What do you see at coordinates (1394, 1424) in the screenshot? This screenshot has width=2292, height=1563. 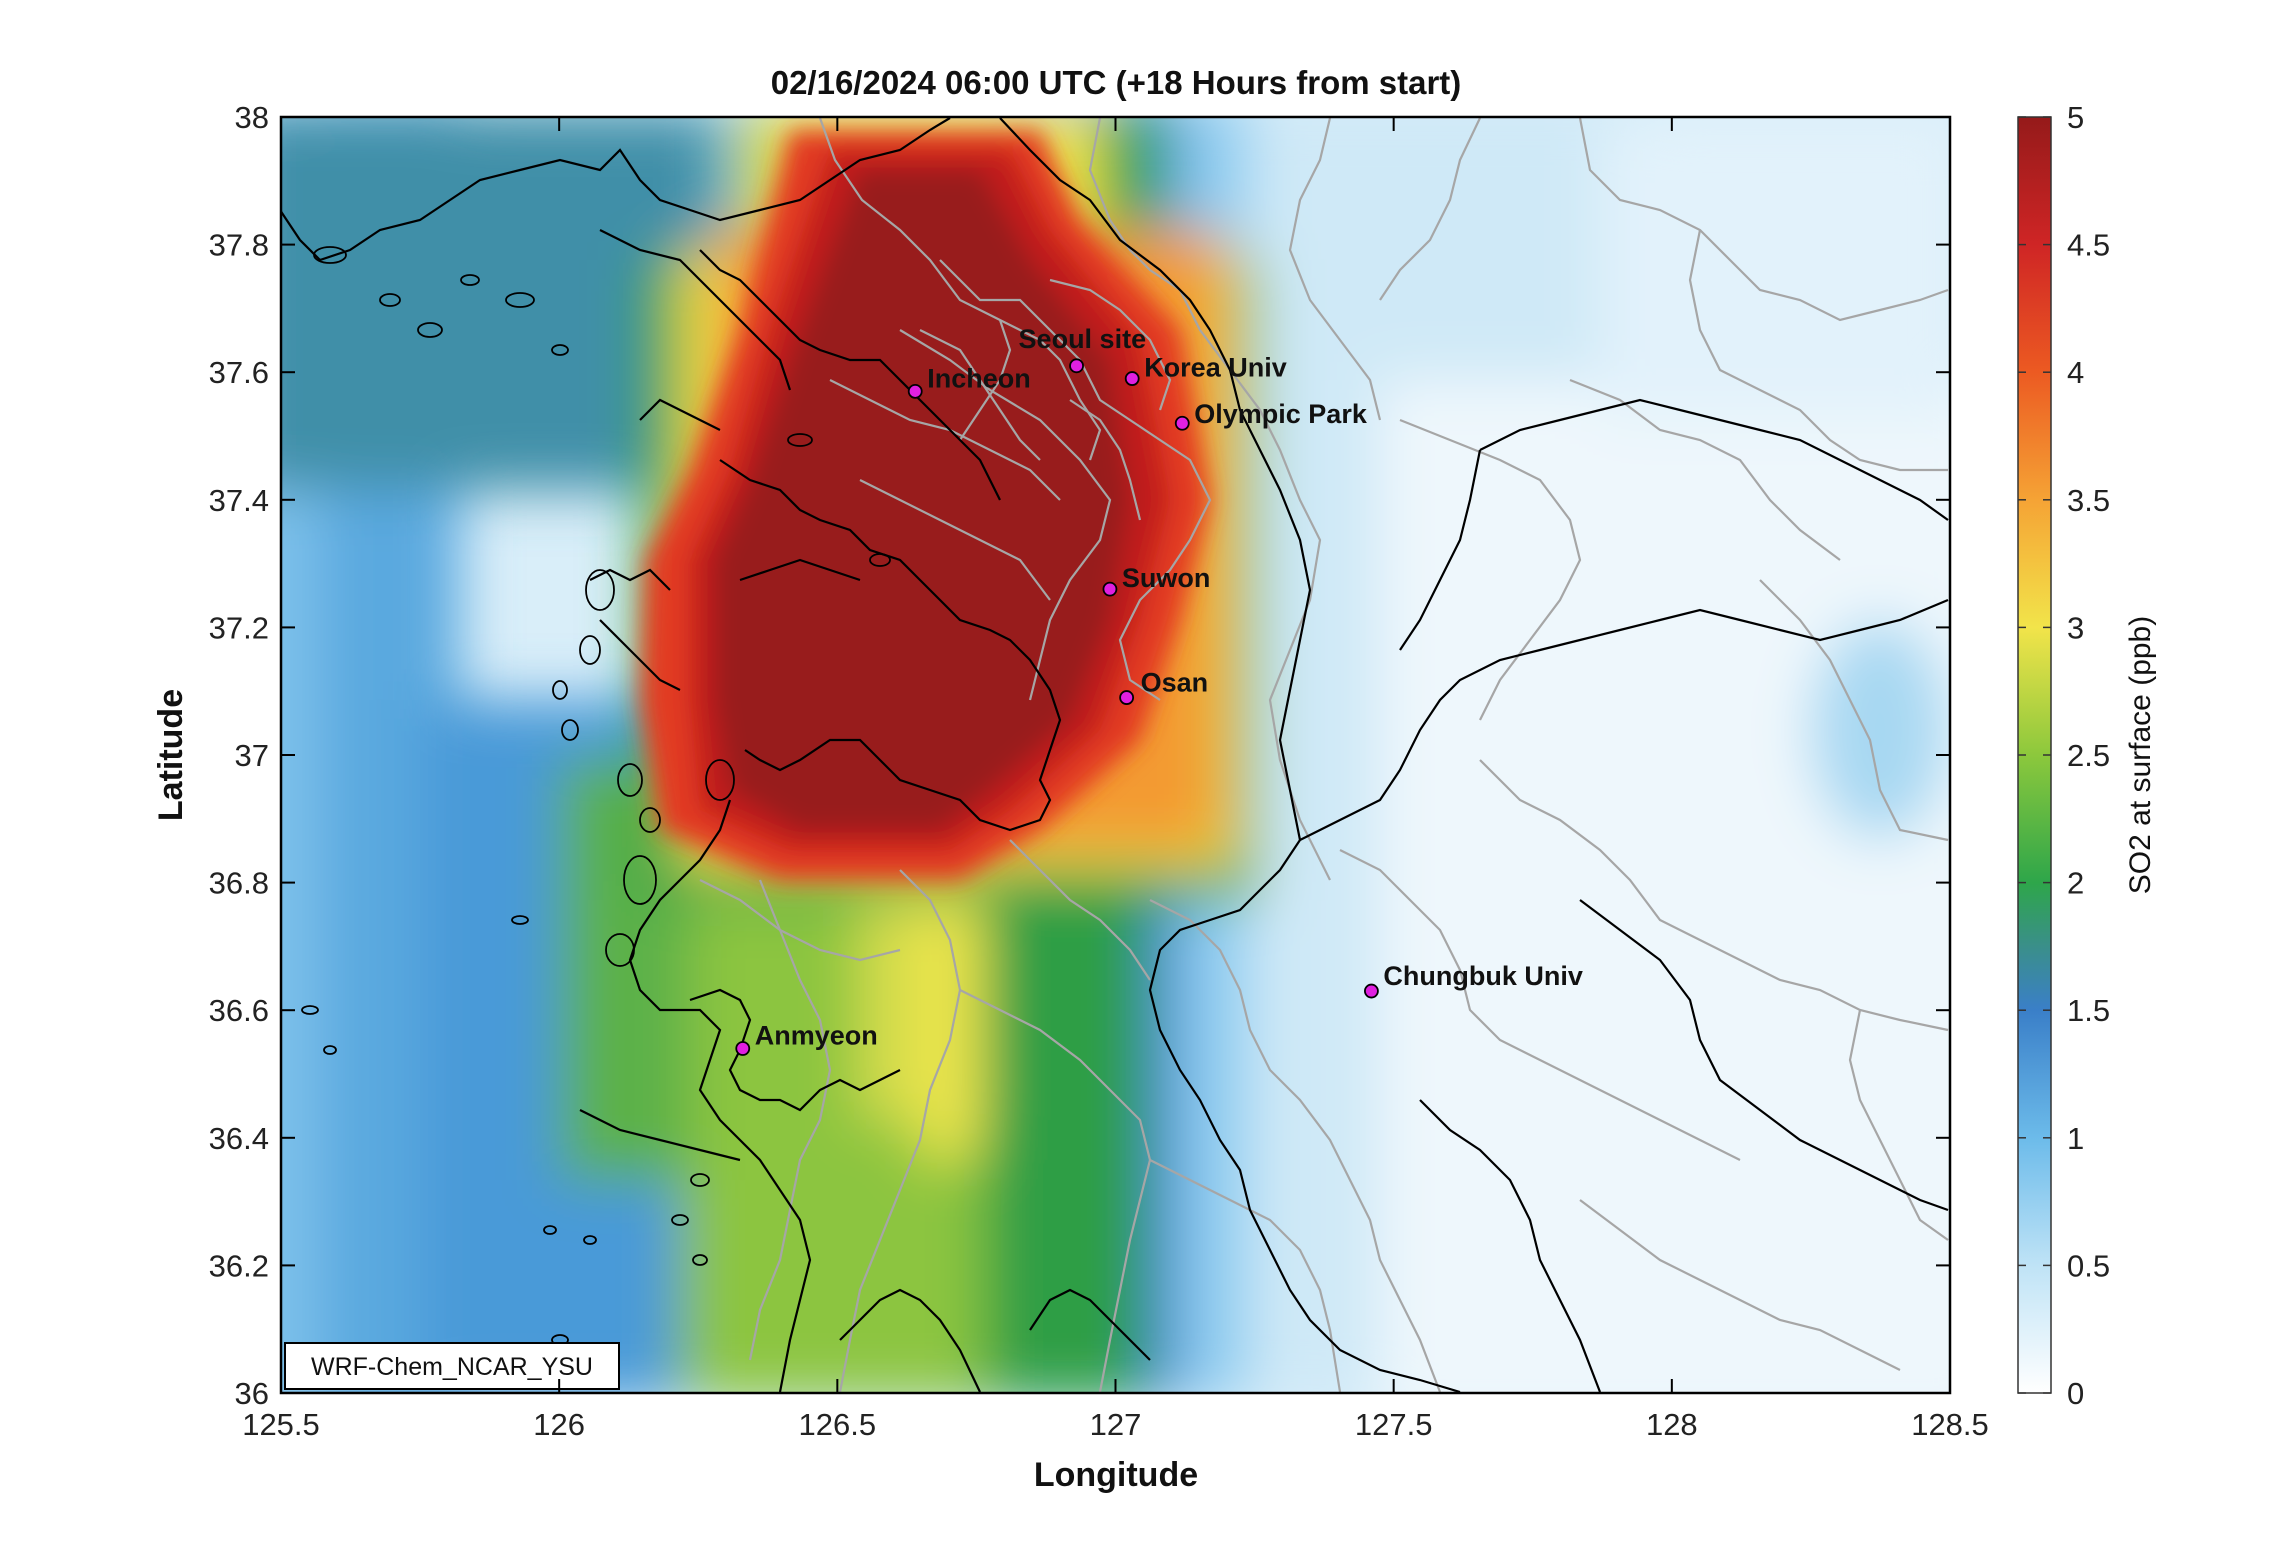 I see `x-tick-label: 127.5` at bounding box center [1394, 1424].